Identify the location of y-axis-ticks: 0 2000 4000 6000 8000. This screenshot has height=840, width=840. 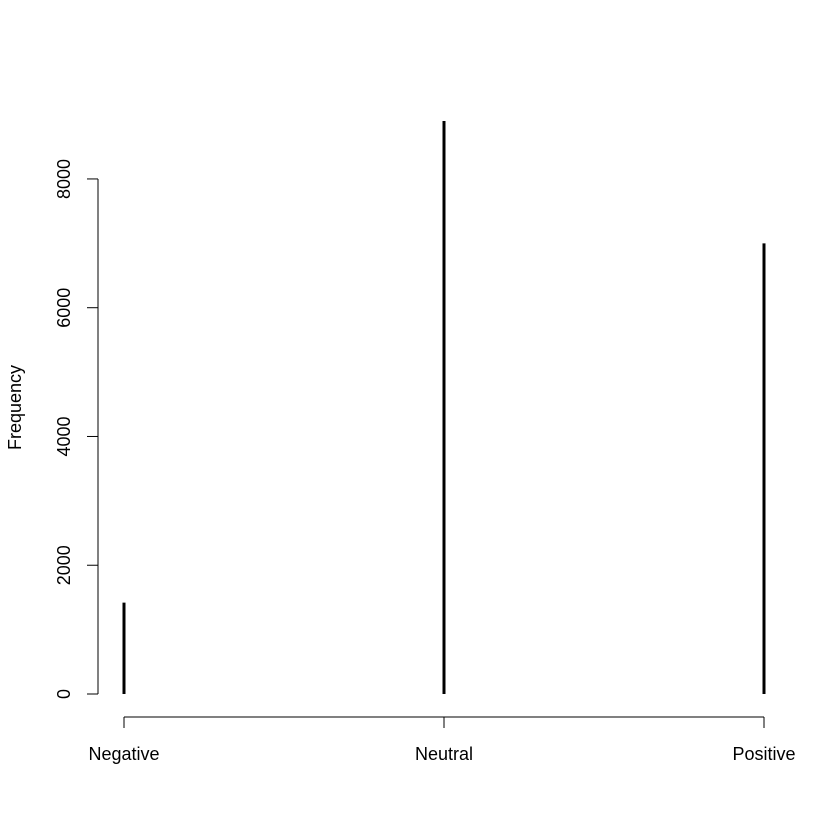
(76, 429).